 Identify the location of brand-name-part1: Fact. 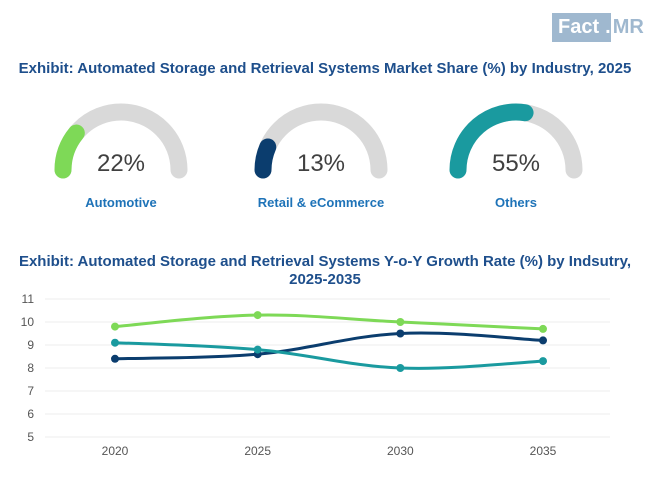
(579, 27).